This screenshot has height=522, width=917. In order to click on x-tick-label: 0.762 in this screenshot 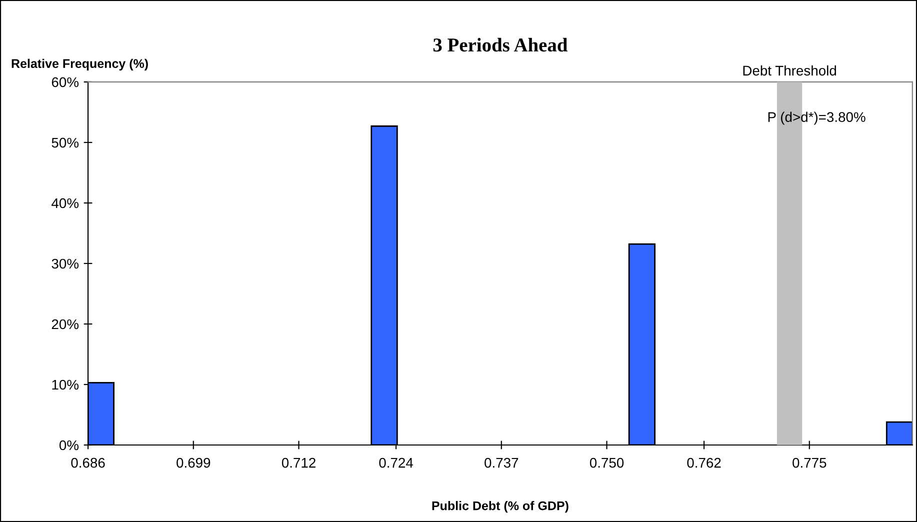, I will do `click(704, 463)`.